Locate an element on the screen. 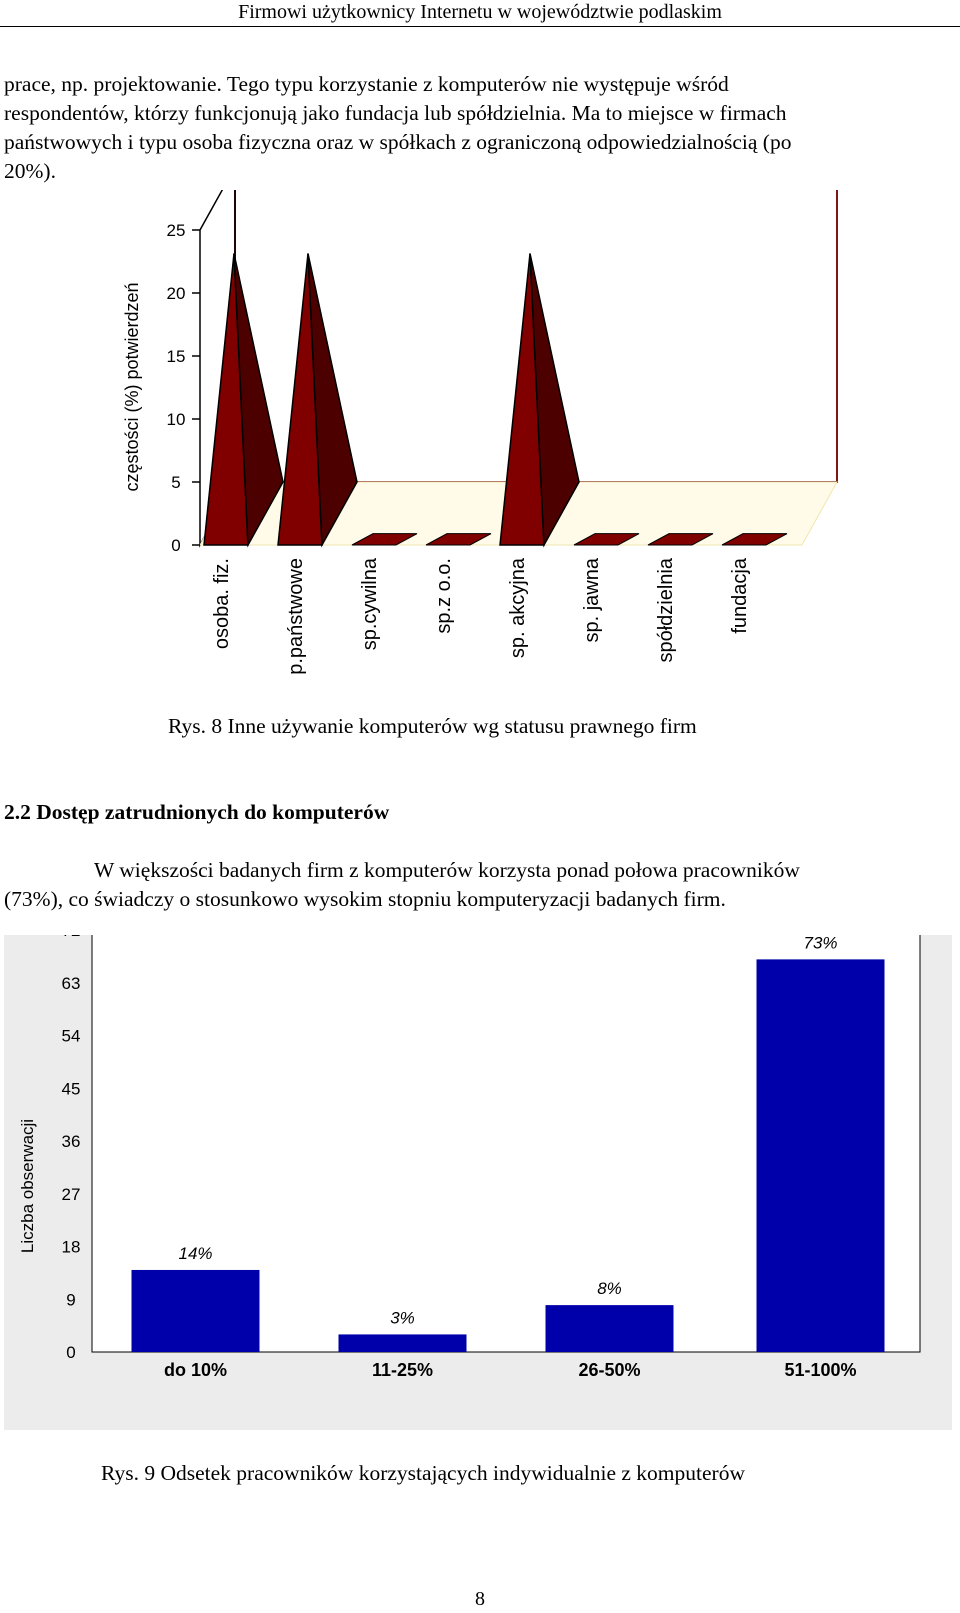  y-tick-label: 15 is located at coordinates (176, 356).